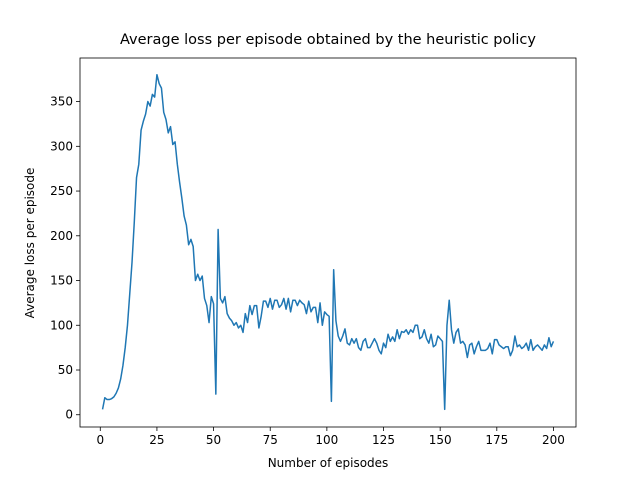  Describe the element at coordinates (30, 243) in the screenshot. I see `y-axis-label: Average loss per episode` at that location.